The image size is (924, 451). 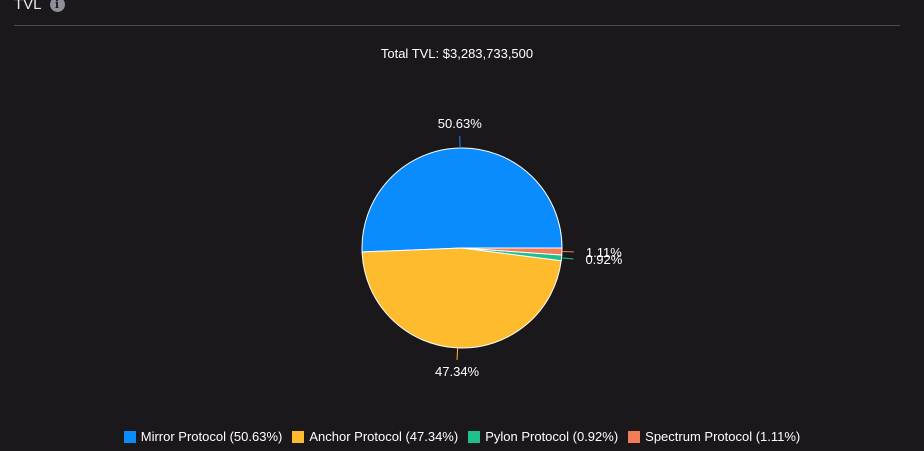 I want to click on slice-label-pylon-protocol: 0.92%, so click(x=603, y=259).